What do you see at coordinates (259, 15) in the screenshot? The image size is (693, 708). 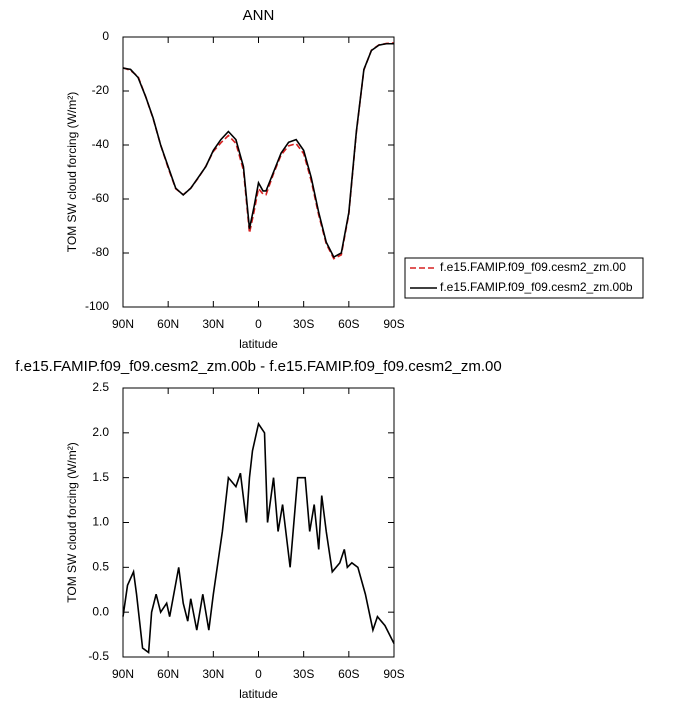 I see `chart-title: ANN` at bounding box center [259, 15].